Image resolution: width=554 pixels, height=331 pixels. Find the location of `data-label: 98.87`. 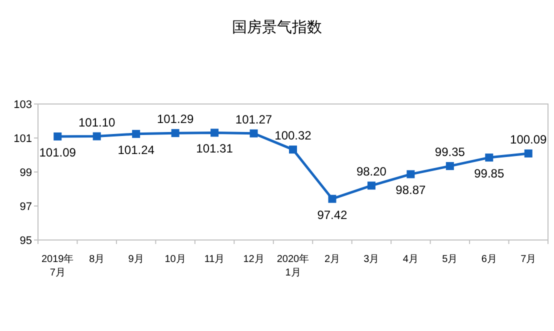

data-label: 98.87 is located at coordinates (411, 190).